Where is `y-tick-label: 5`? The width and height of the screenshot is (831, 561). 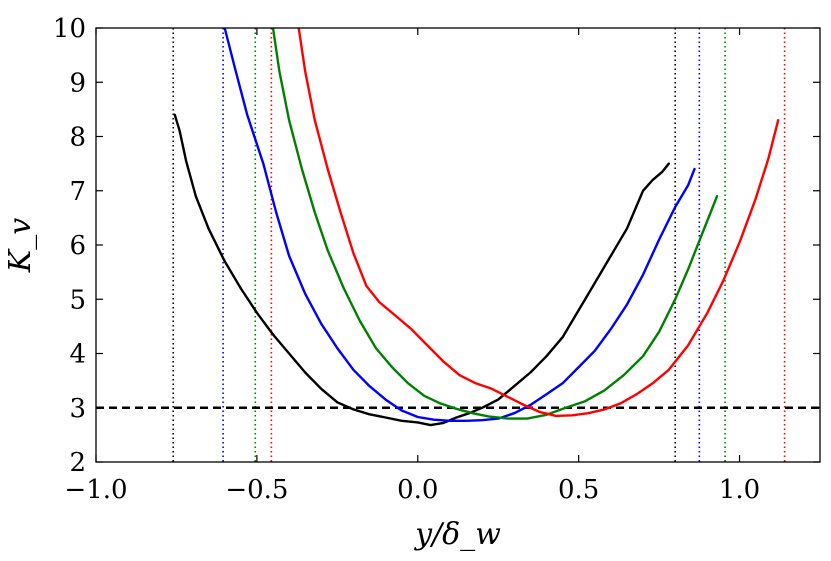
y-tick-label: 5 is located at coordinates (77, 300).